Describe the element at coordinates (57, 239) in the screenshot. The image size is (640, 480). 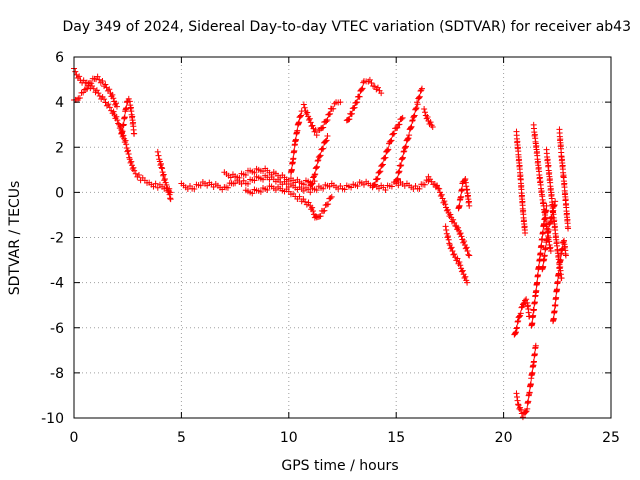
I see `y-tick-label: -2` at that location.